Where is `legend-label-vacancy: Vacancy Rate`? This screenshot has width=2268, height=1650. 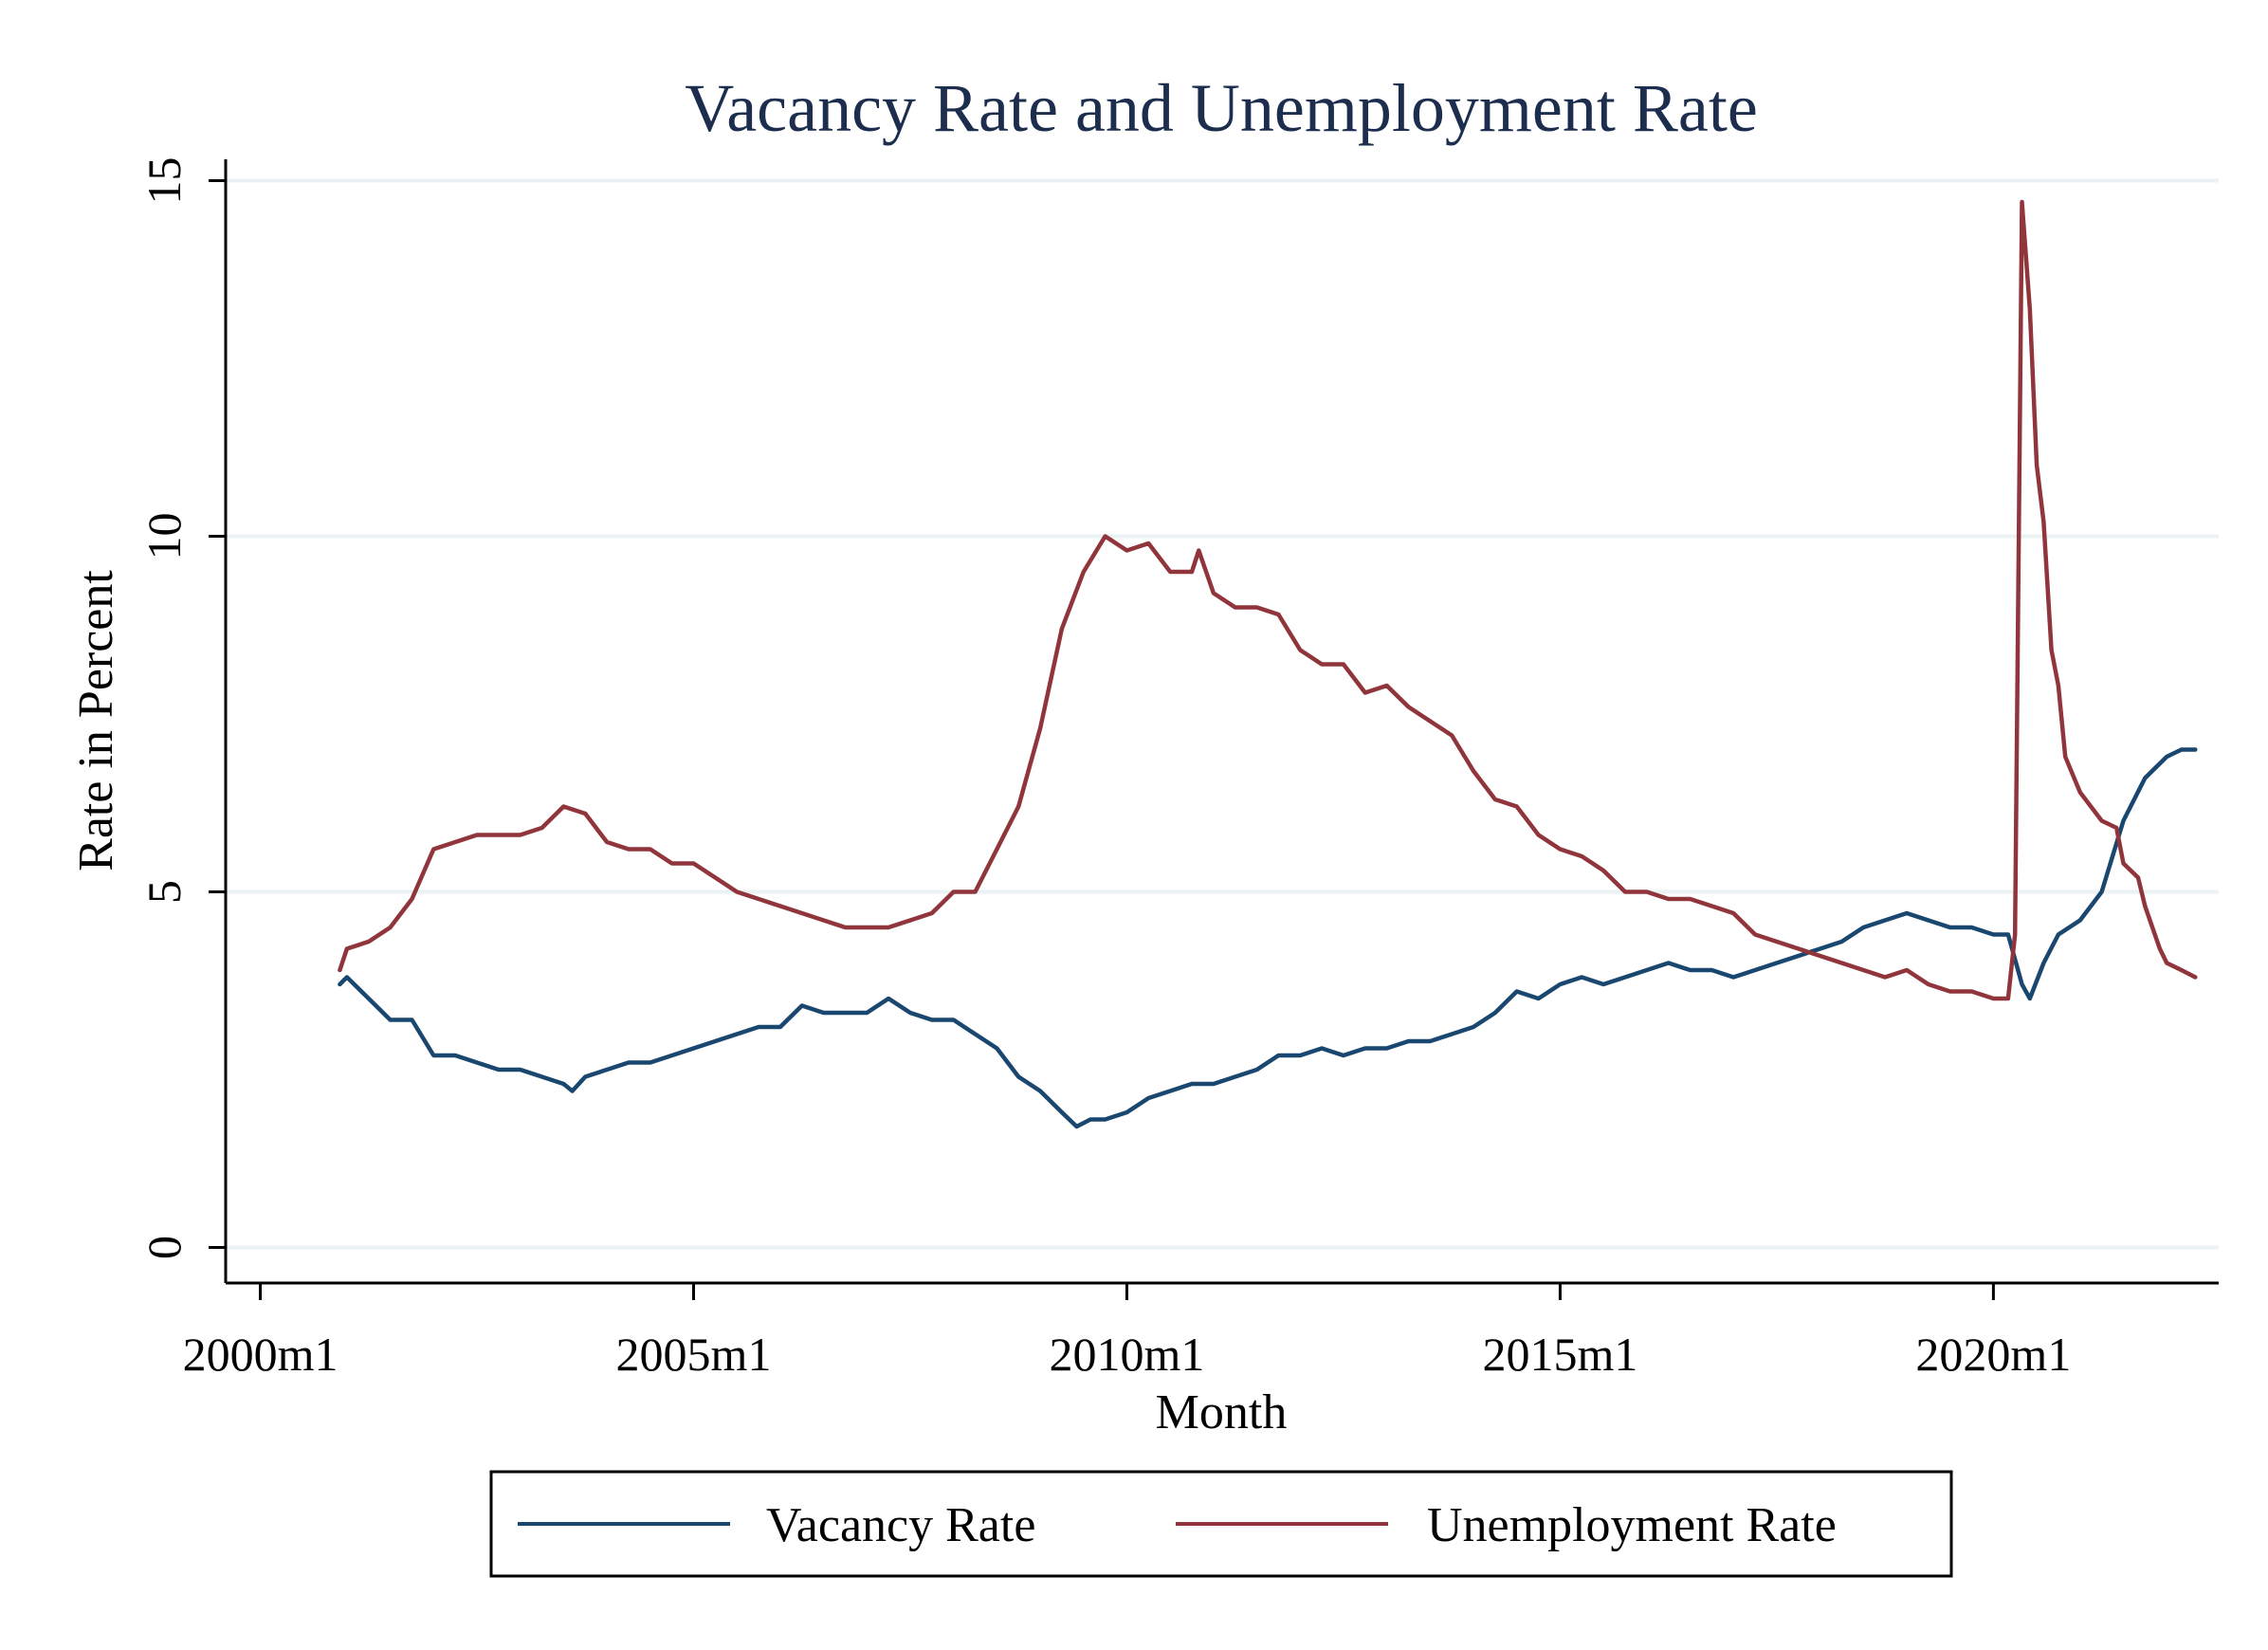
legend-label-vacancy: Vacancy Rate is located at coordinates (901, 1525).